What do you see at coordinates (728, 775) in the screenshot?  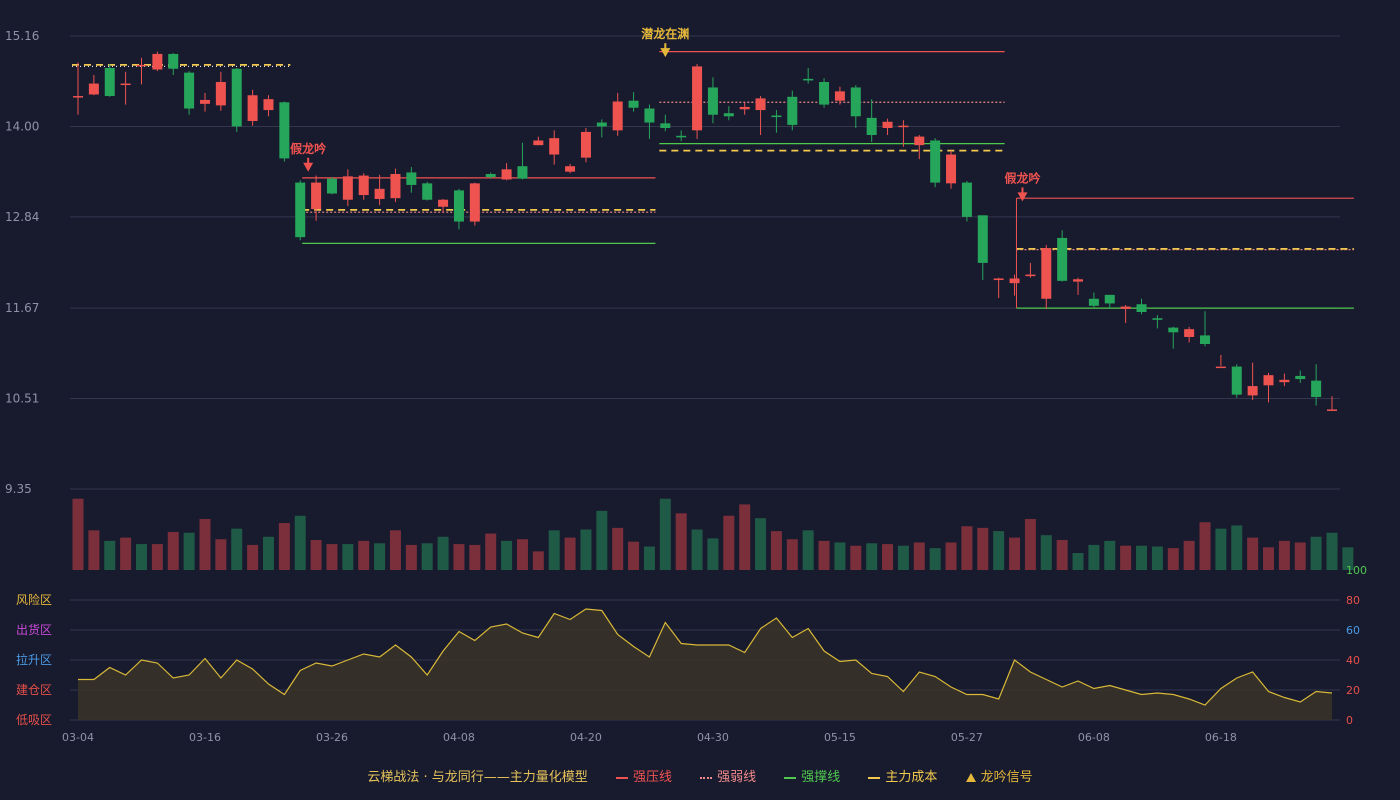 I see `legend-weak-line: 强弱线` at bounding box center [728, 775].